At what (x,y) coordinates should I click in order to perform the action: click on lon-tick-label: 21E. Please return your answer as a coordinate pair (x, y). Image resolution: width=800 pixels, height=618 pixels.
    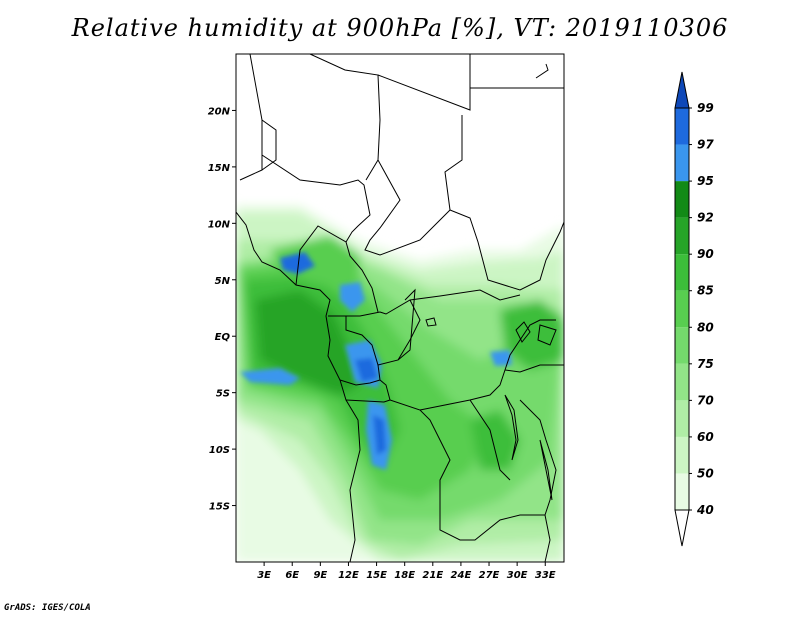
    Looking at the image, I should click on (432, 575).